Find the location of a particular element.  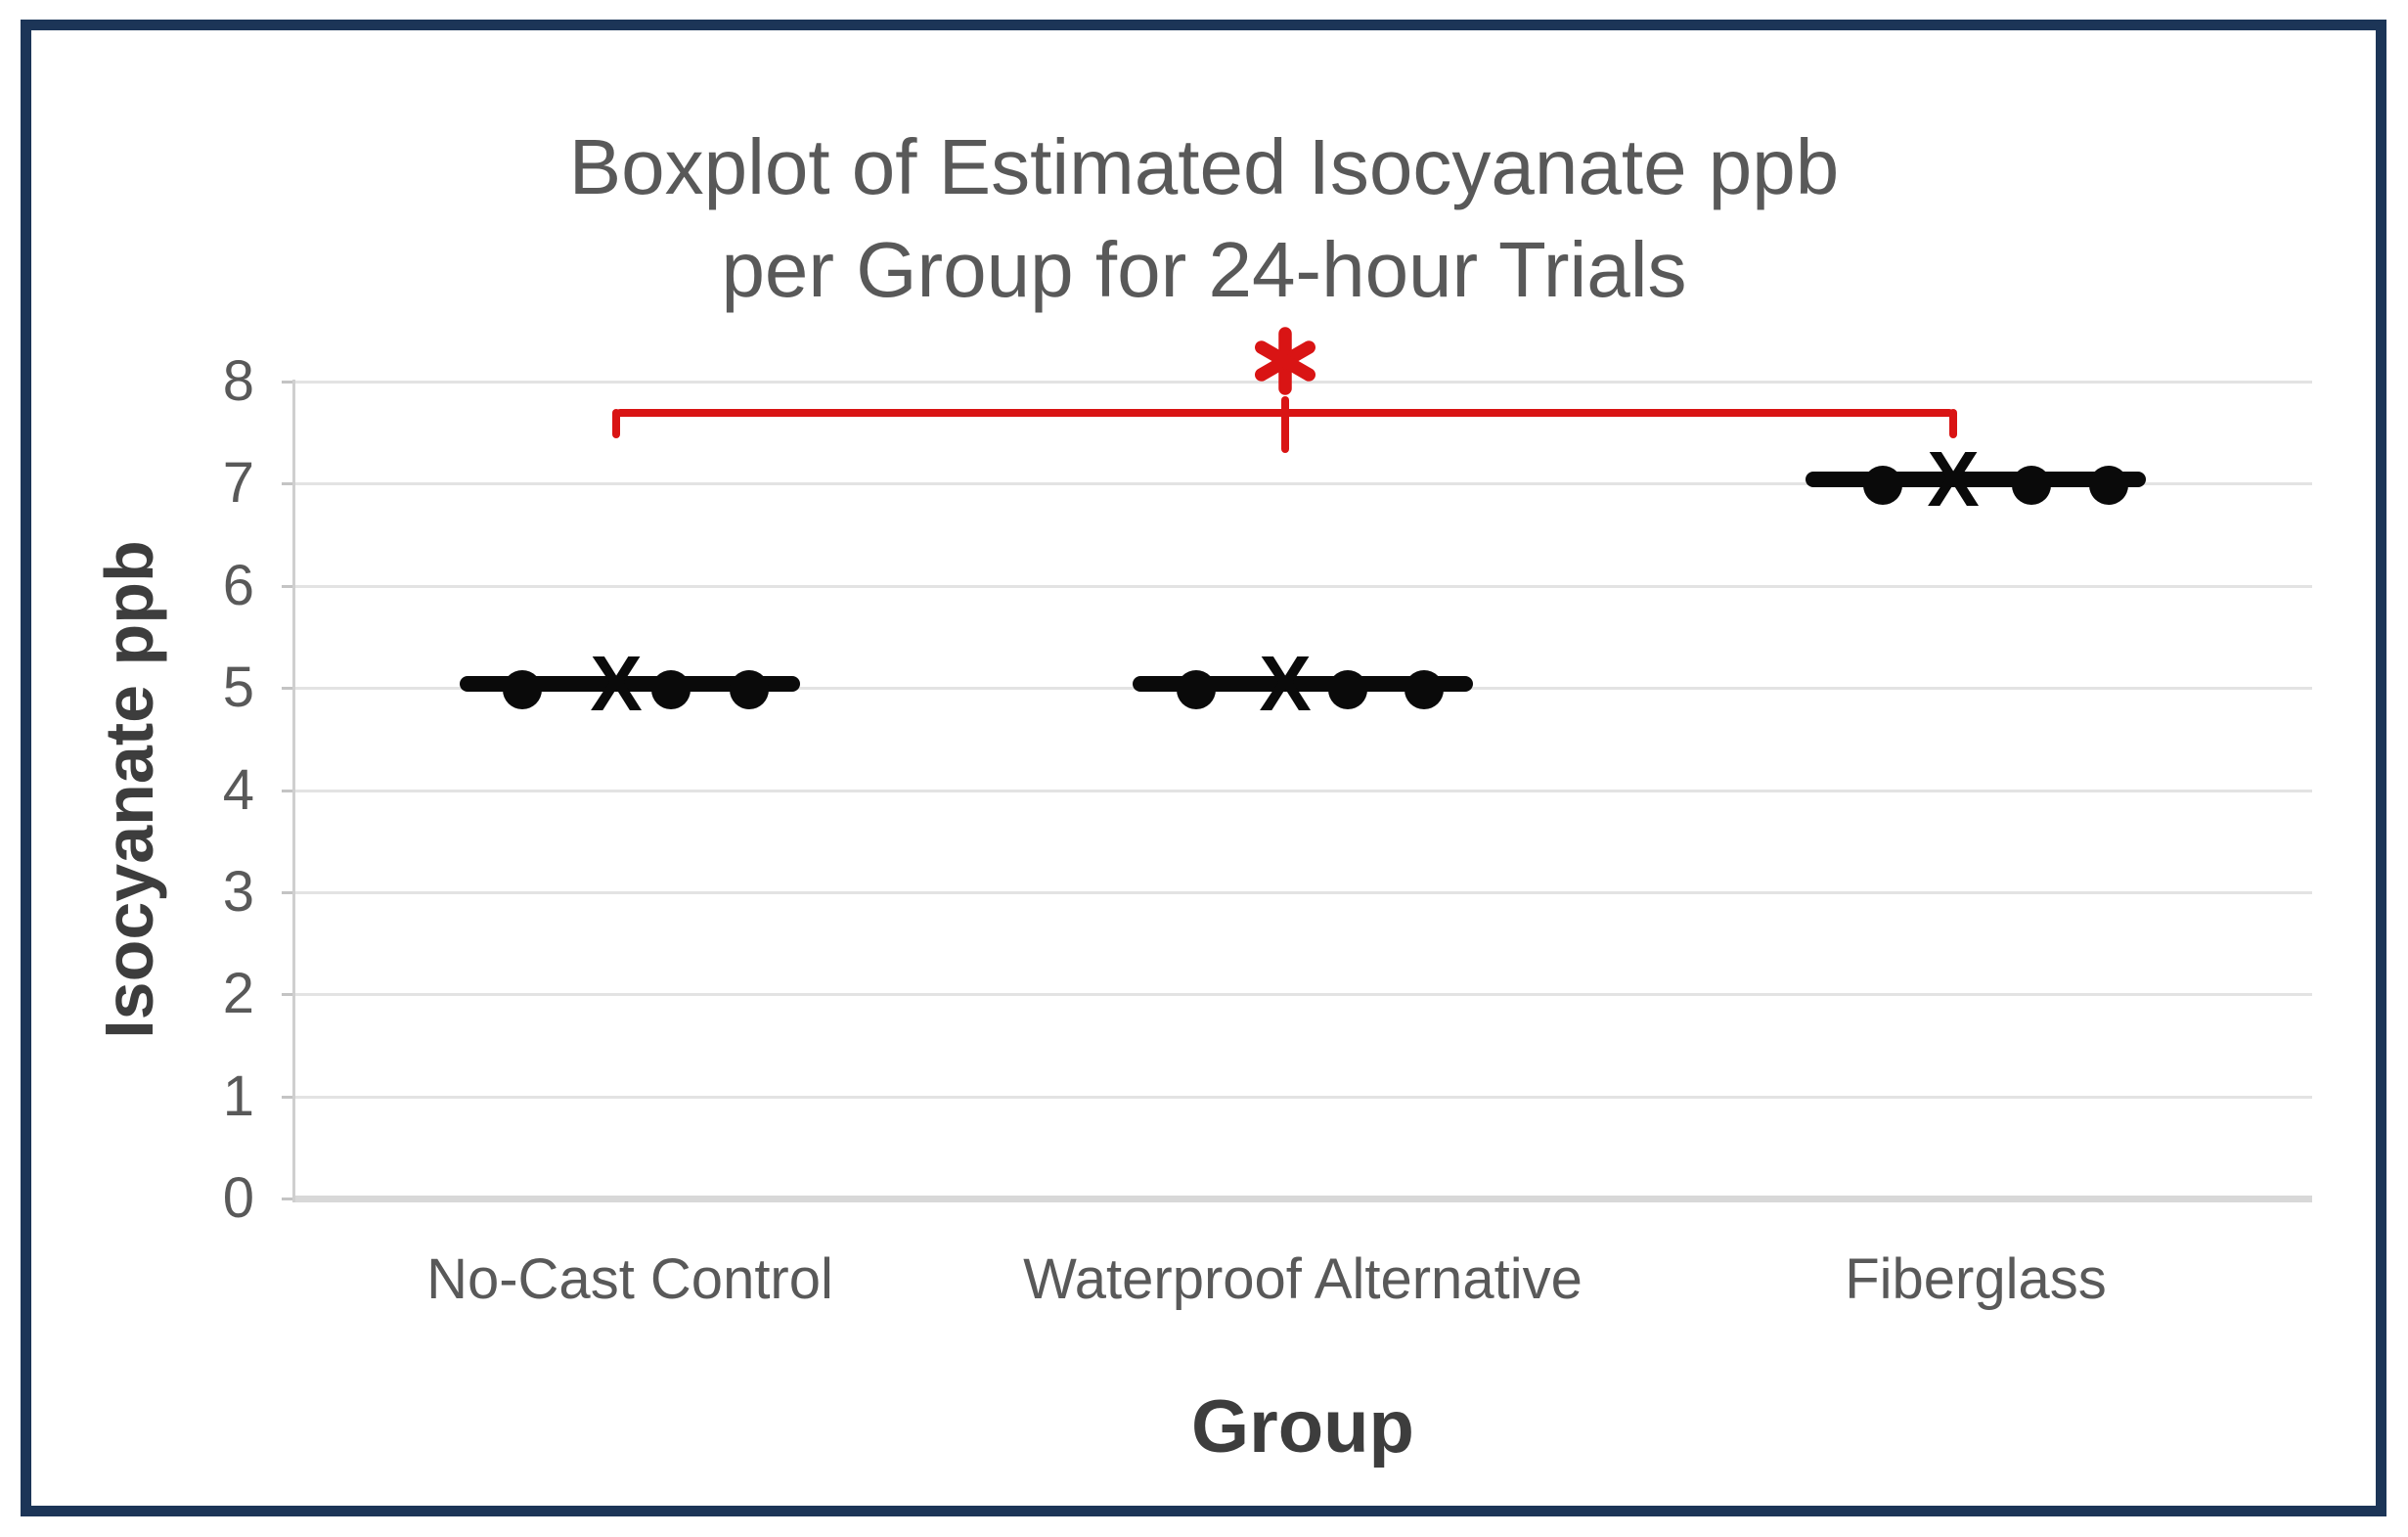

box-bar-no-cast-control is located at coordinates (630, 683).